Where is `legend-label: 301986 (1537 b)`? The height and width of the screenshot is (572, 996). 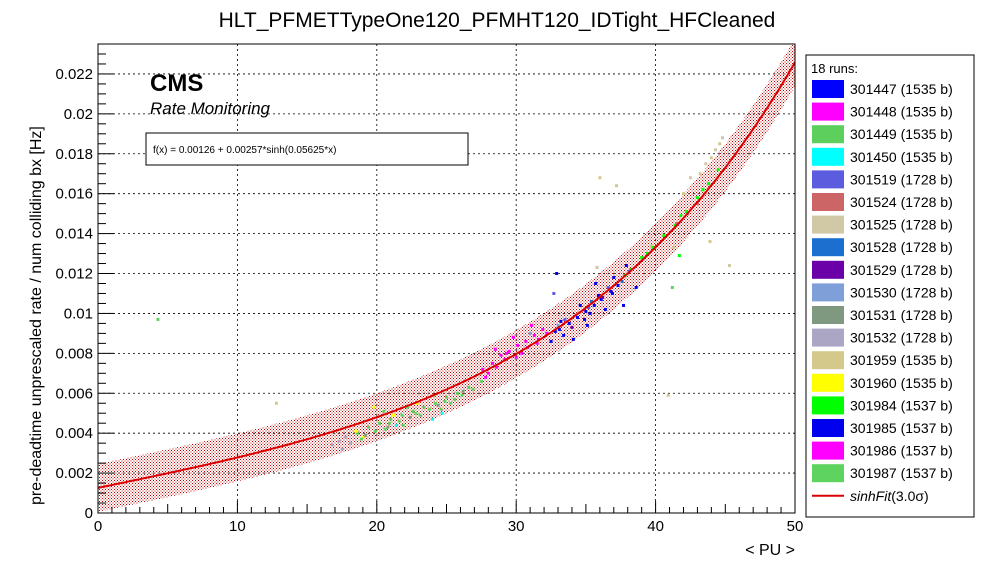
legend-label: 301986 (1537 b) is located at coordinates (901, 451).